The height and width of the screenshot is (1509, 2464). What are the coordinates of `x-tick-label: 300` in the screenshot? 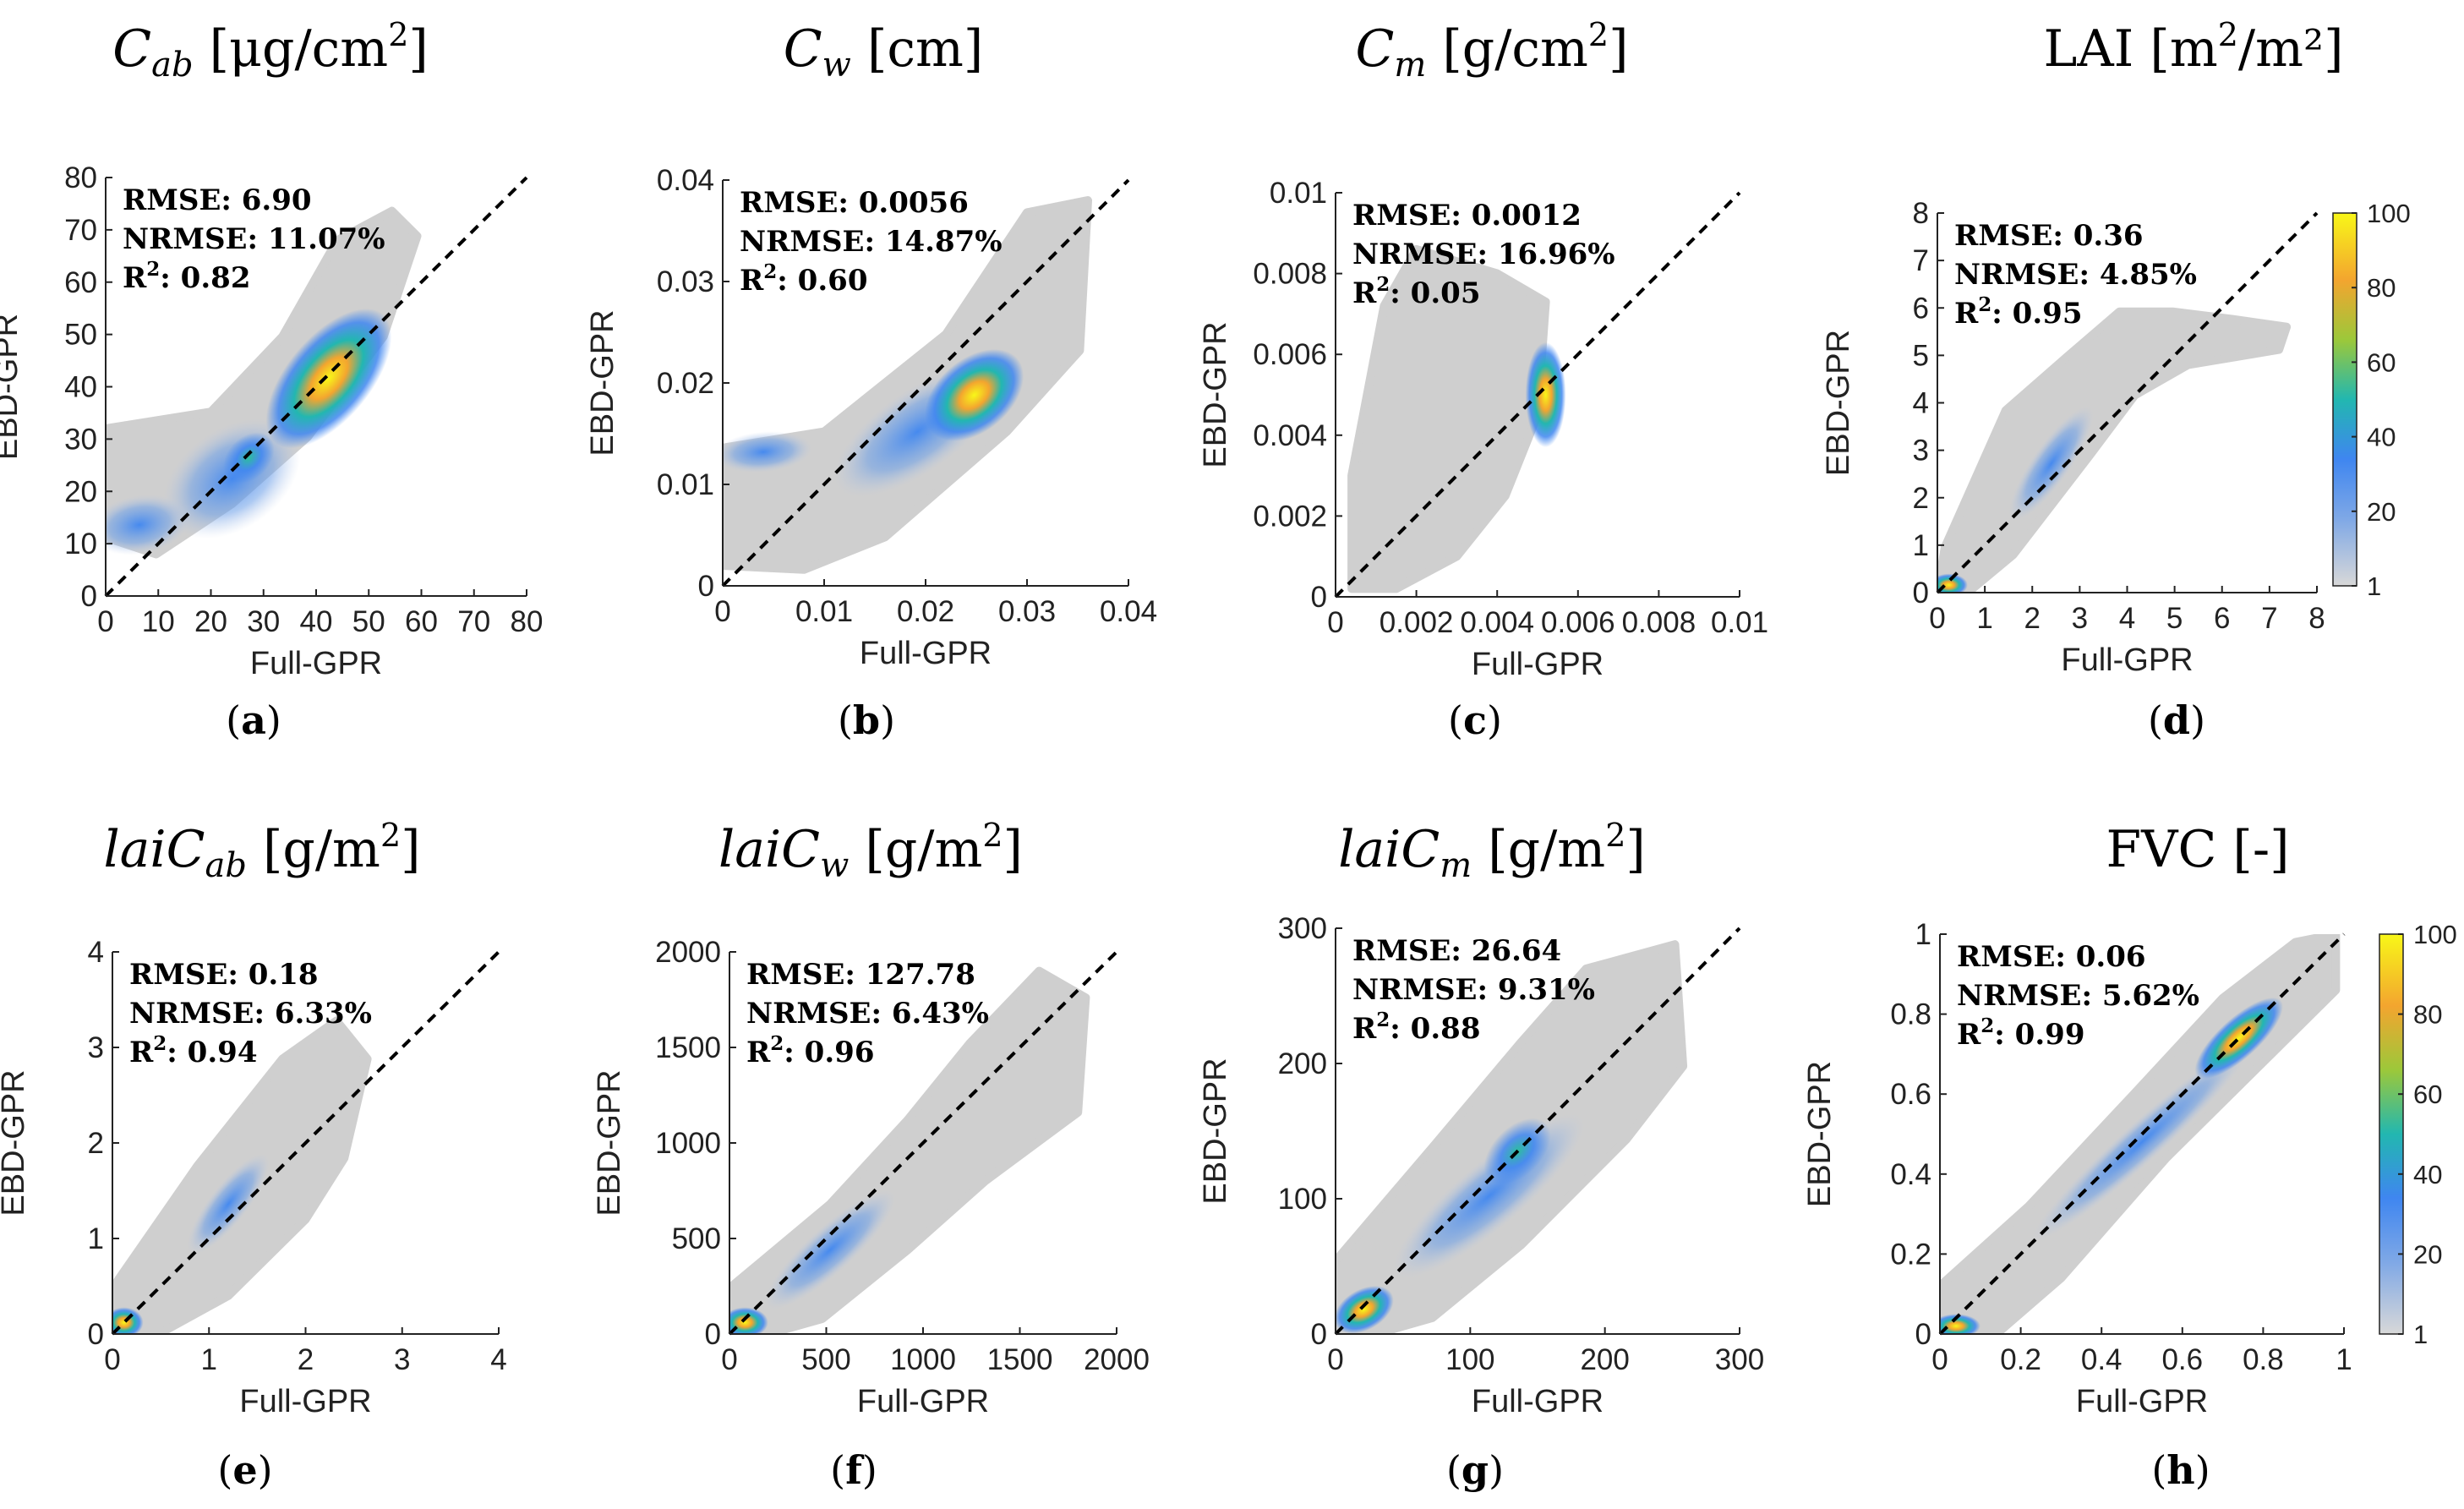 It's located at (1739, 1359).